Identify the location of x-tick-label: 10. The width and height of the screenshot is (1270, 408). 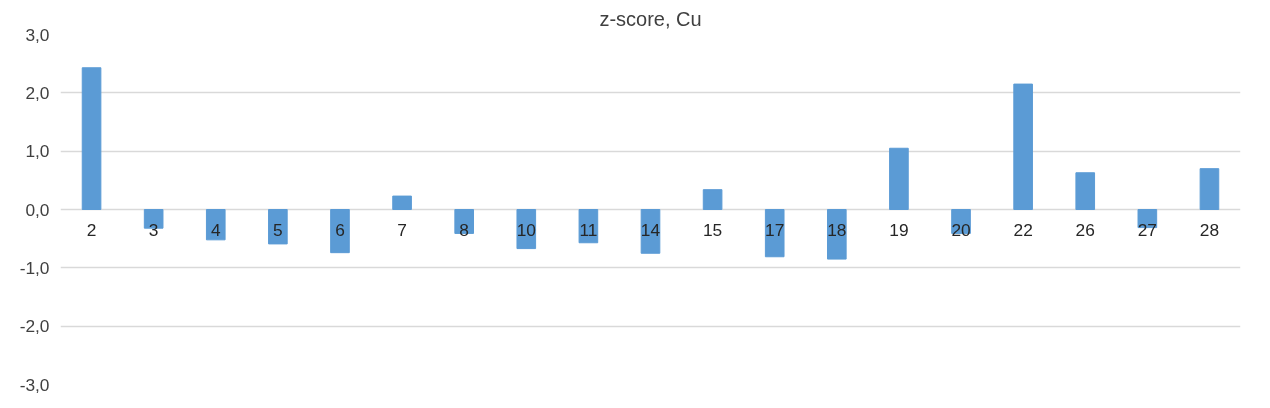
(526, 229).